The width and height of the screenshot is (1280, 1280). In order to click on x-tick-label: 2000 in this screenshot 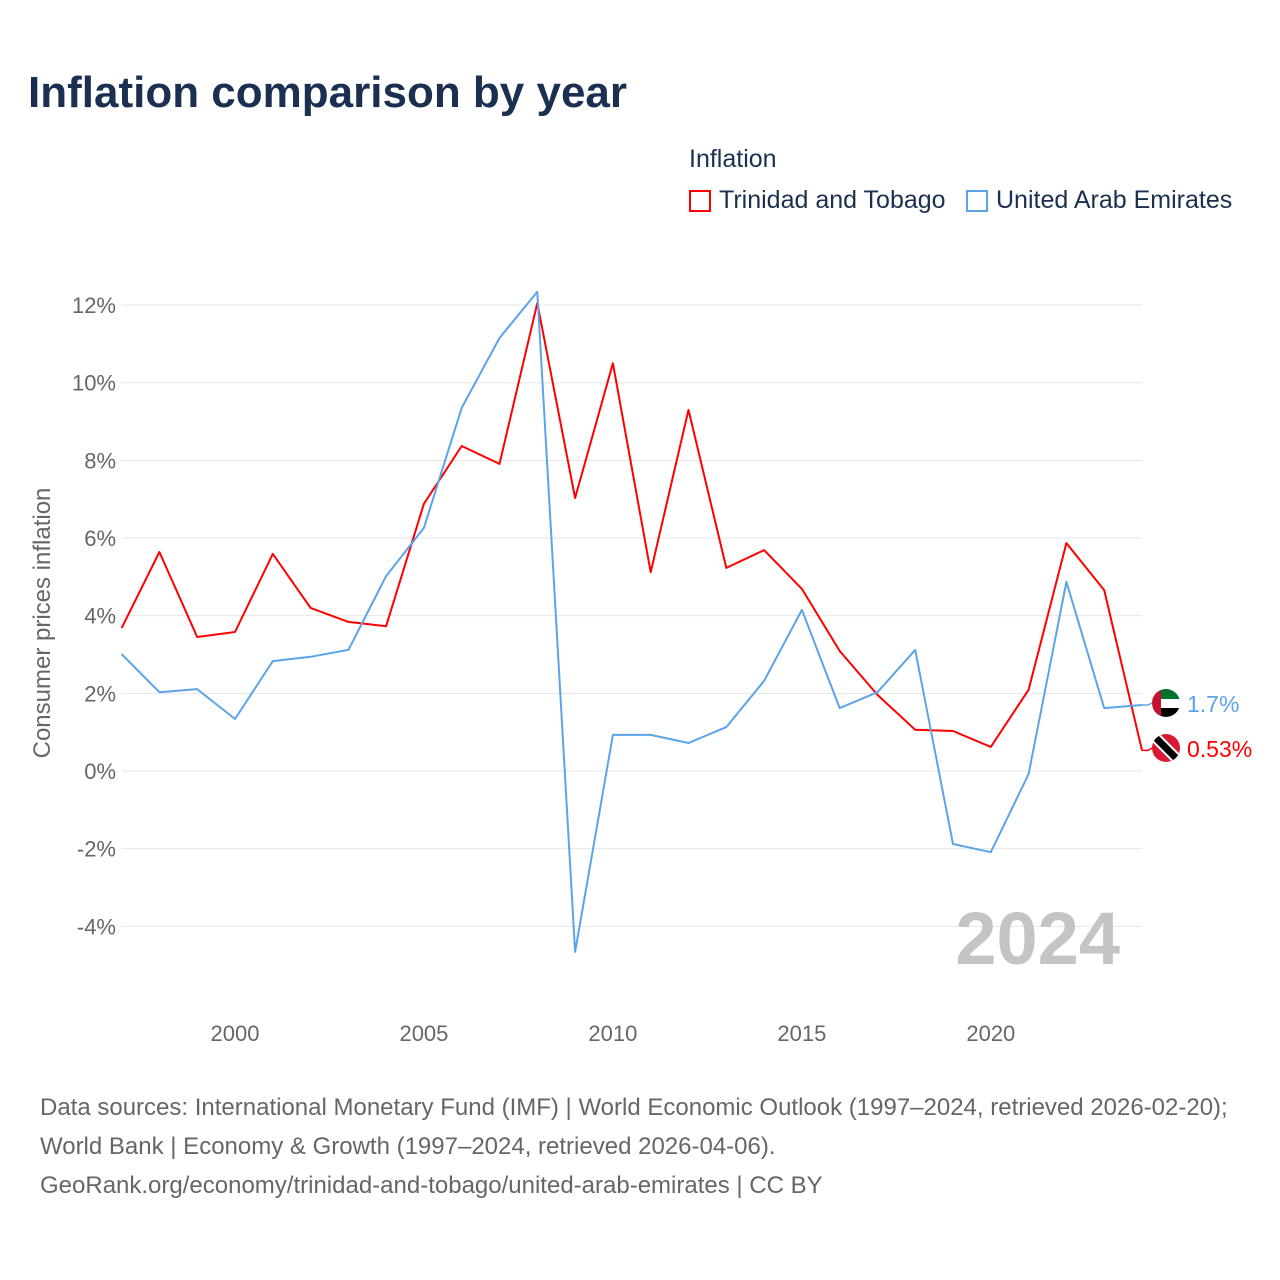, I will do `click(235, 1033)`.